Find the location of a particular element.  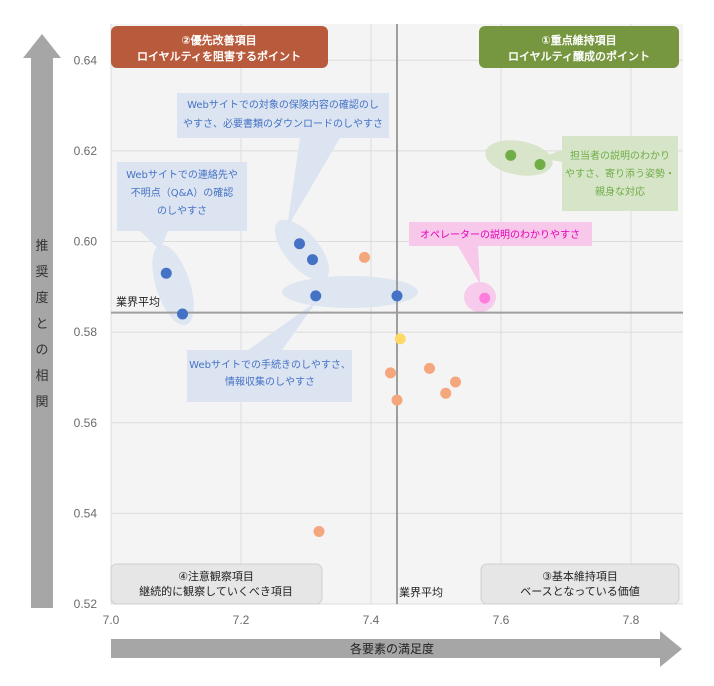

quadrant-q1: ①重点維持項目 ロイヤルティ醸成のポイント is located at coordinates (579, 47).